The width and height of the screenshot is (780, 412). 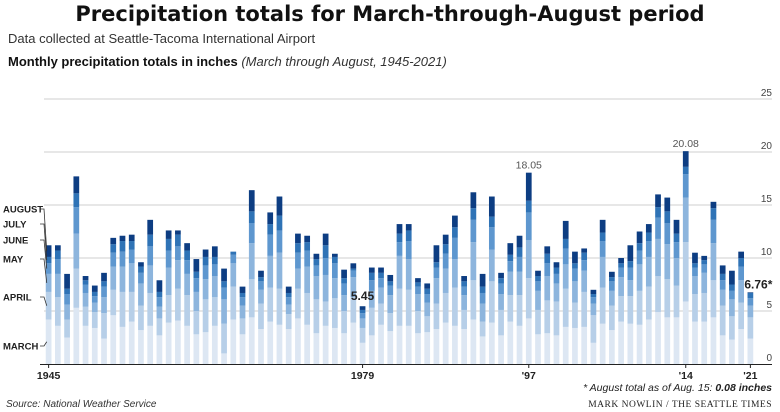 I want to click on legend-label-june: JUNE, so click(x=15, y=241).